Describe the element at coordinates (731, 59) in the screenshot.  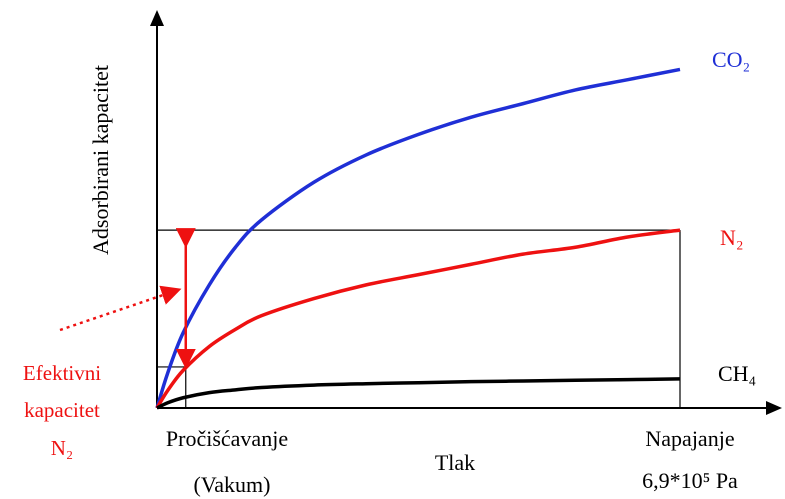
I see `series-label-co2: CO₂` at that location.